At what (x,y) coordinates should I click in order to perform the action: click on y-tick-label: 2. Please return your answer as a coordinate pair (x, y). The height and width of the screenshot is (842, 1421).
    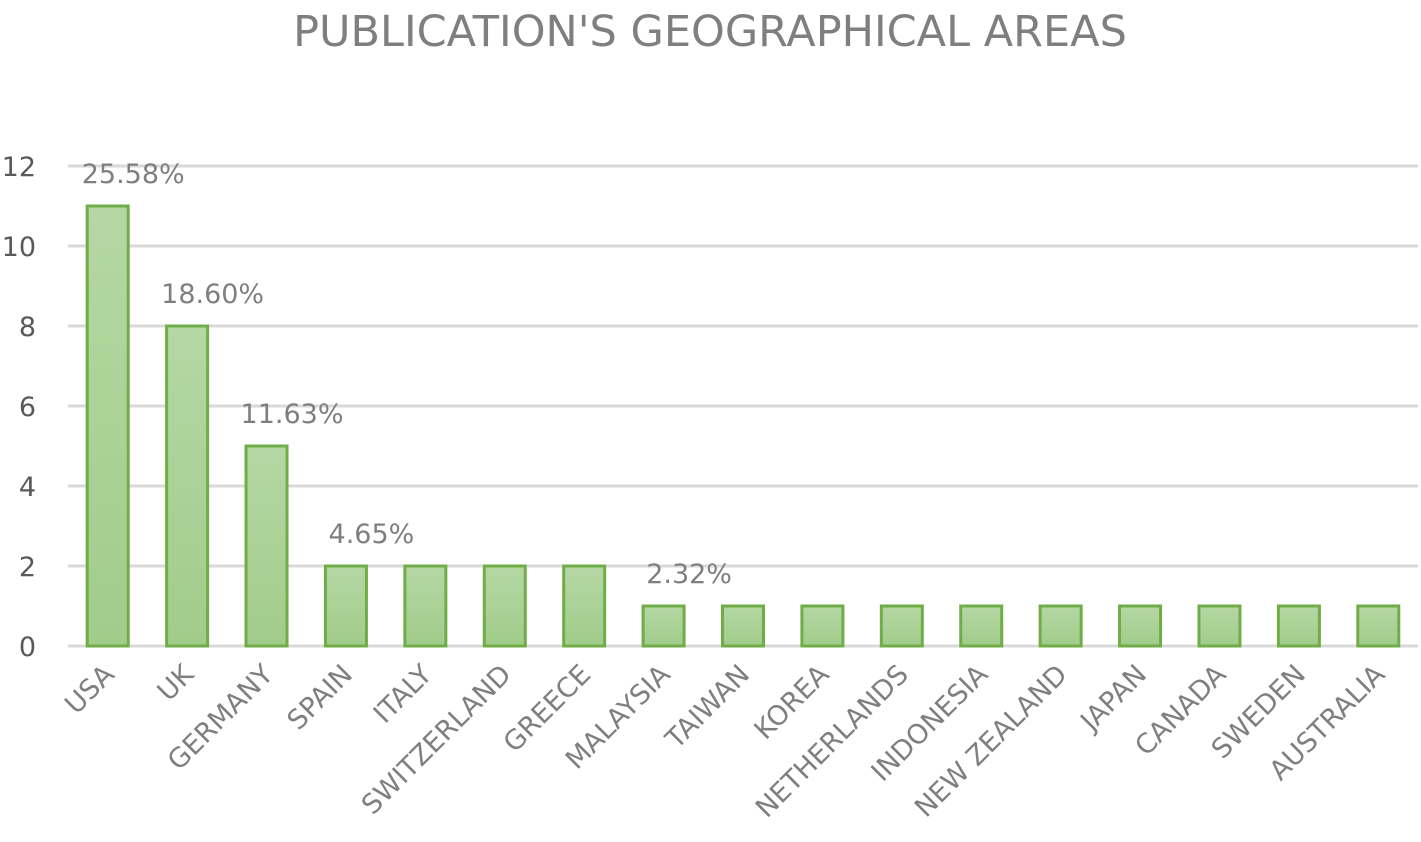
    Looking at the image, I should click on (27, 567).